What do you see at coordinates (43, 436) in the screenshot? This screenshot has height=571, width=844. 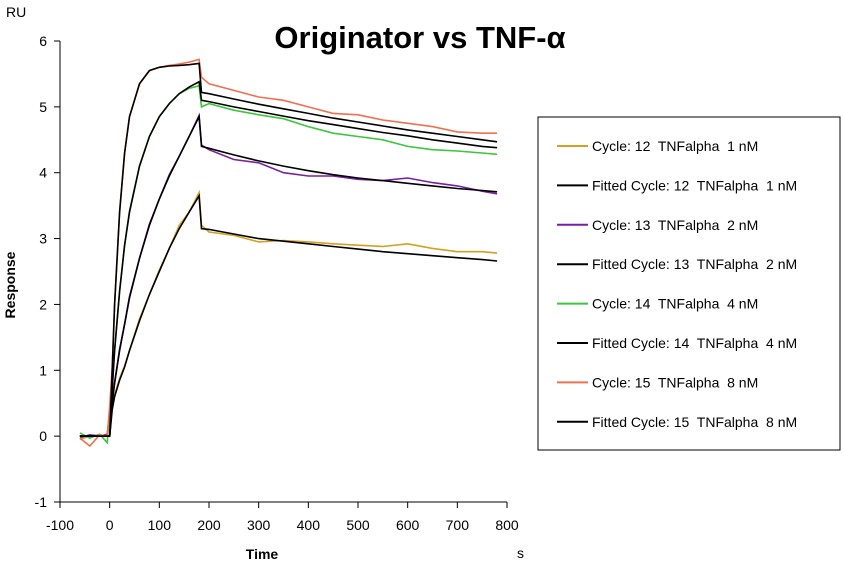 I see `y-tick-label: 0` at bounding box center [43, 436].